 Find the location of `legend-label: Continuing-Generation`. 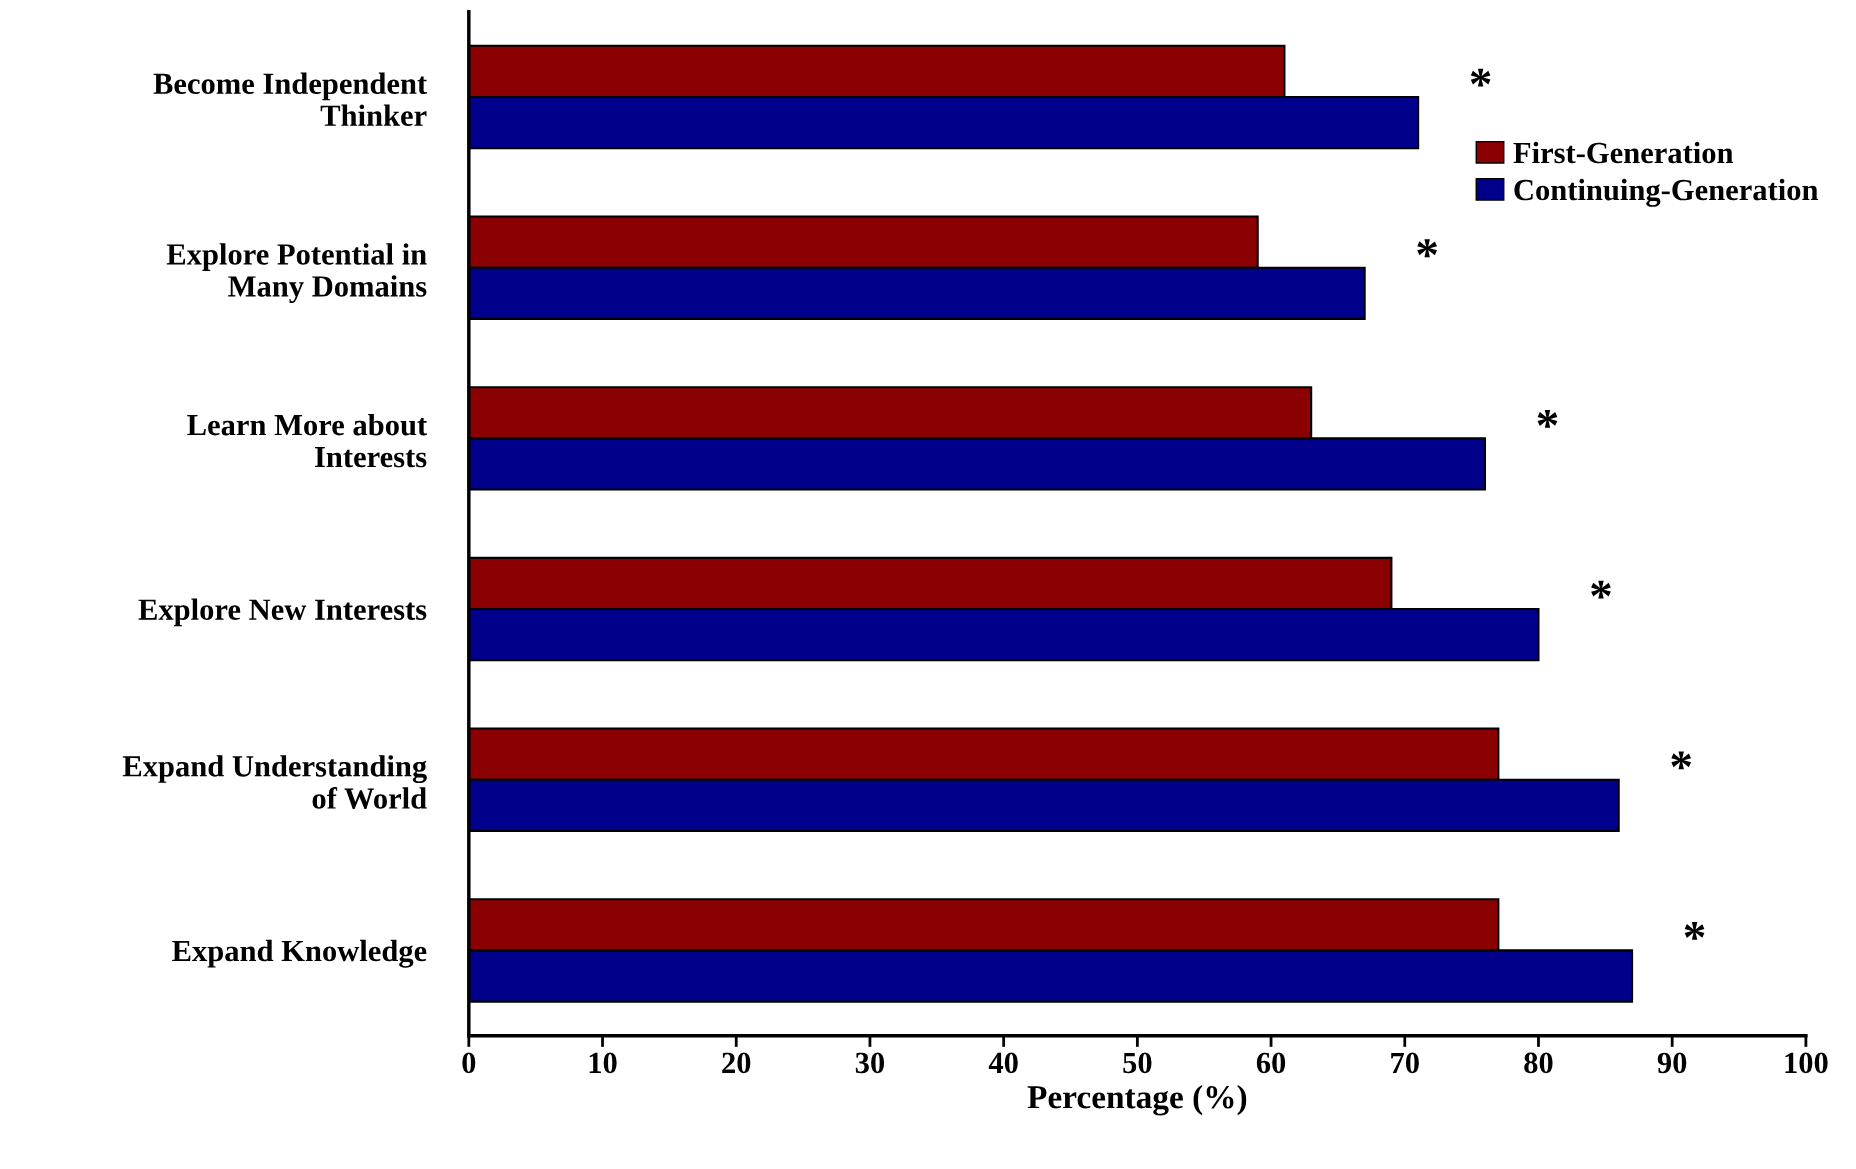

legend-label: Continuing-Generation is located at coordinates (1666, 192).